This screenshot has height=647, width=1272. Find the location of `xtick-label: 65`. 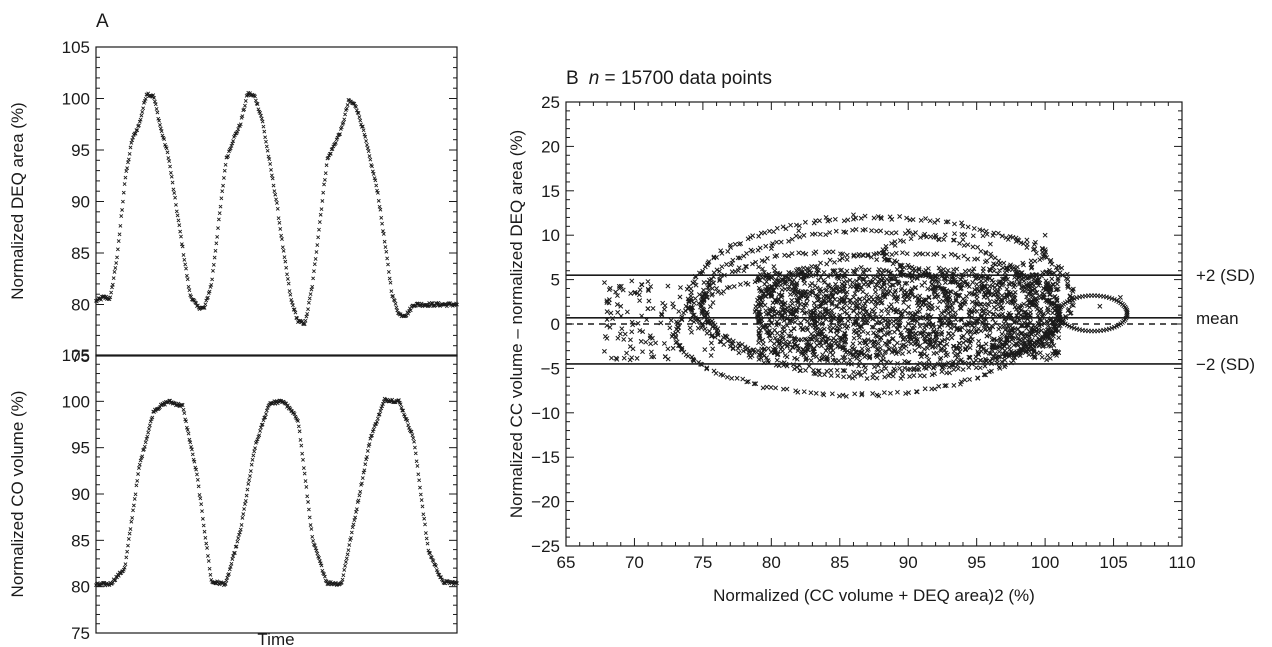

xtick-label: 65 is located at coordinates (566, 562).